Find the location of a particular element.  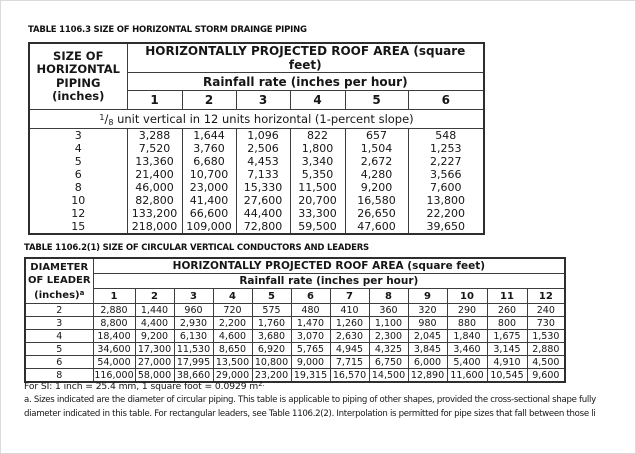

table-cell: 17,995 is located at coordinates (193, 362).